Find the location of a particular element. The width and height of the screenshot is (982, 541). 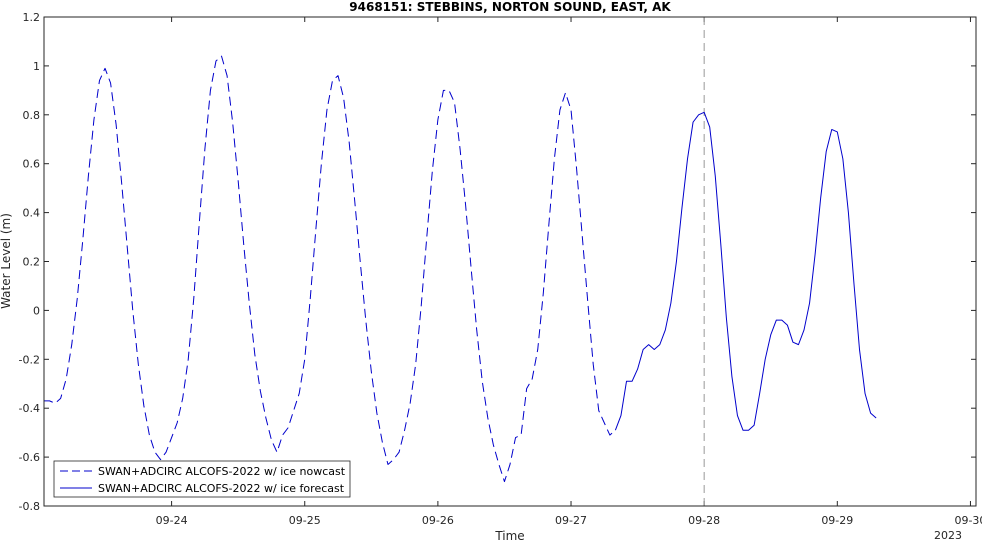

x-tick-label: 09-25 is located at coordinates (305, 520).